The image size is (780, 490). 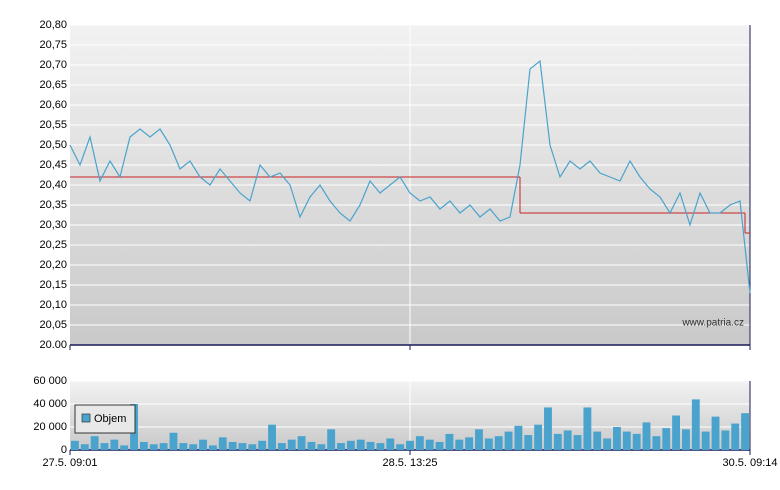 What do you see at coordinates (53, 105) in the screenshot?
I see `y-tick-label: 20,60` at bounding box center [53, 105].